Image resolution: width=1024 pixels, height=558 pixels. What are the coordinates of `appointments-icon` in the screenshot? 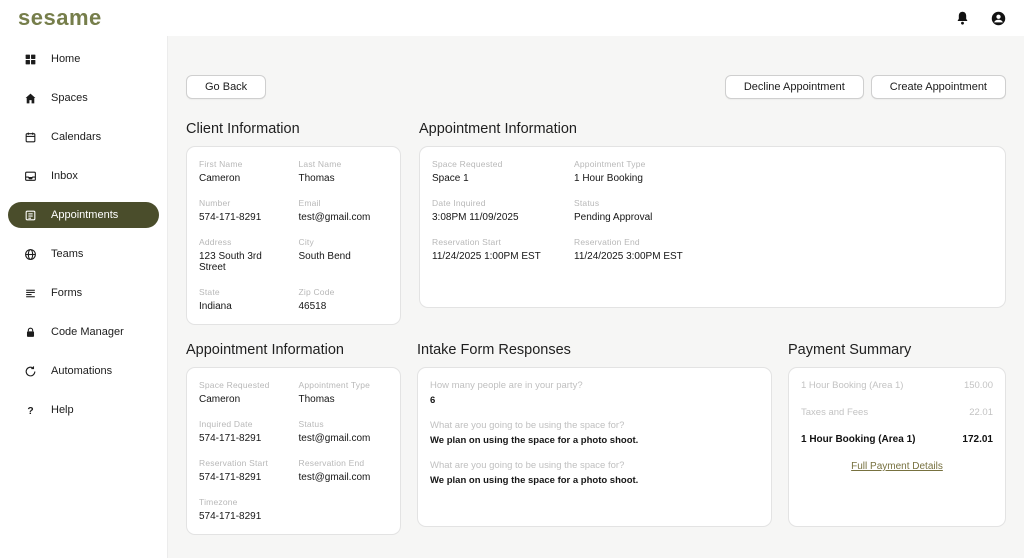 It's located at (30, 215).